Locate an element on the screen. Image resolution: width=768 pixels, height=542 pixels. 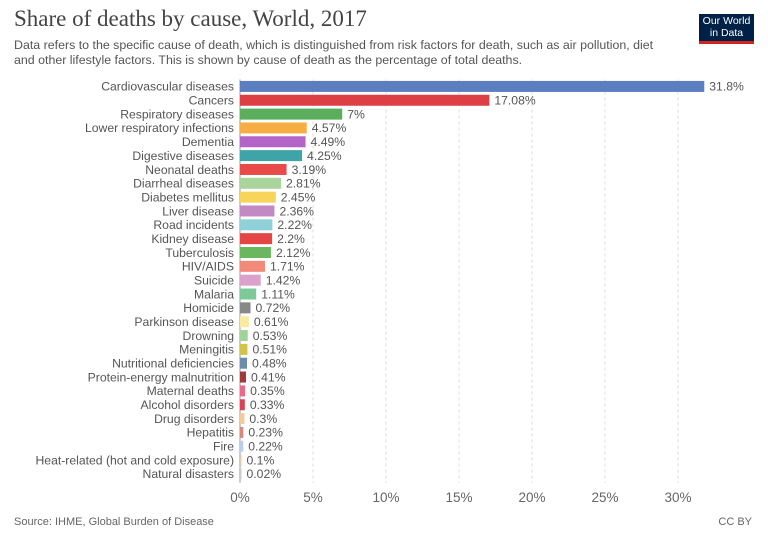
category-label: Meningitis is located at coordinates (206, 350).